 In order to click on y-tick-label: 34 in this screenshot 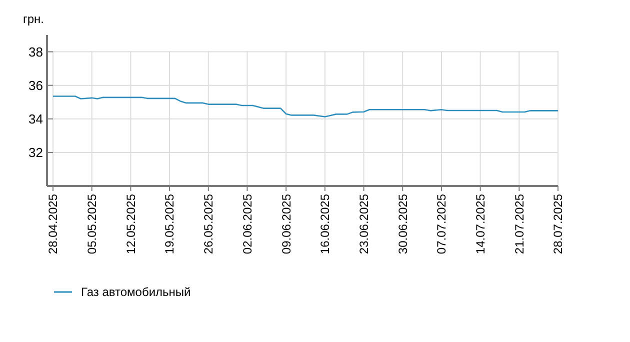, I will do `click(35, 118)`.